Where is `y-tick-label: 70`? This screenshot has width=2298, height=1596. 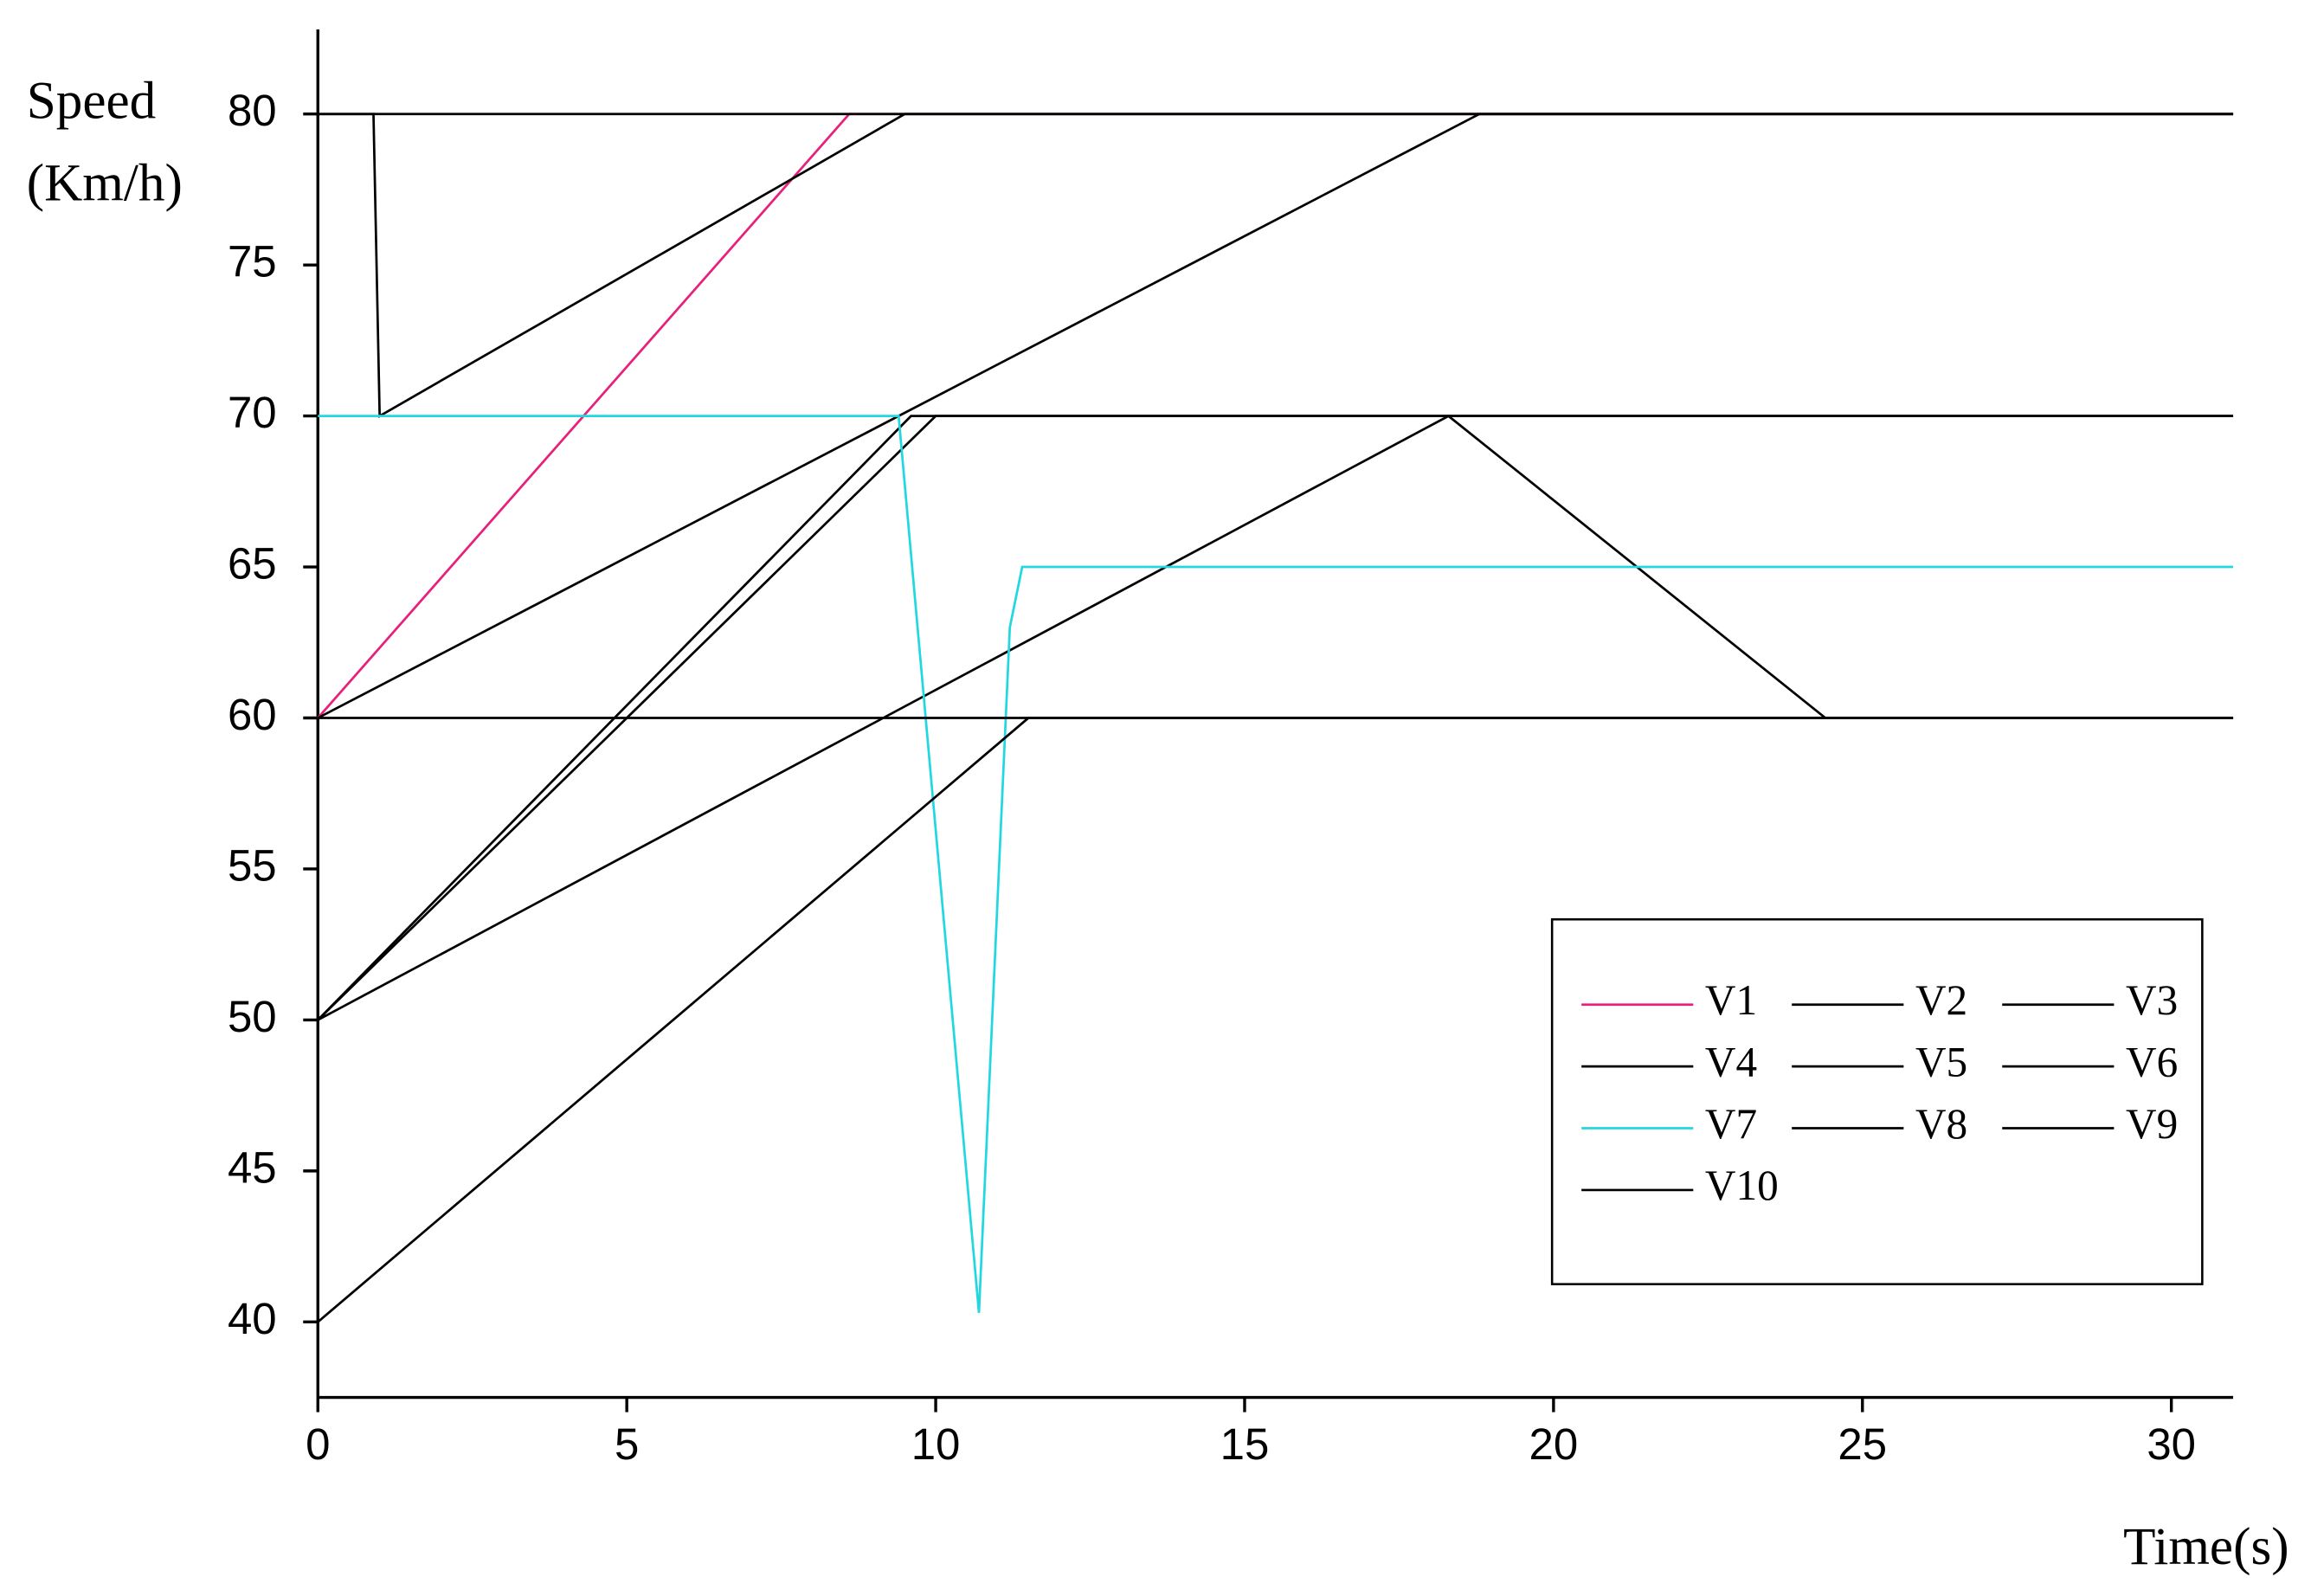
y-tick-label: 70 is located at coordinates (253, 412).